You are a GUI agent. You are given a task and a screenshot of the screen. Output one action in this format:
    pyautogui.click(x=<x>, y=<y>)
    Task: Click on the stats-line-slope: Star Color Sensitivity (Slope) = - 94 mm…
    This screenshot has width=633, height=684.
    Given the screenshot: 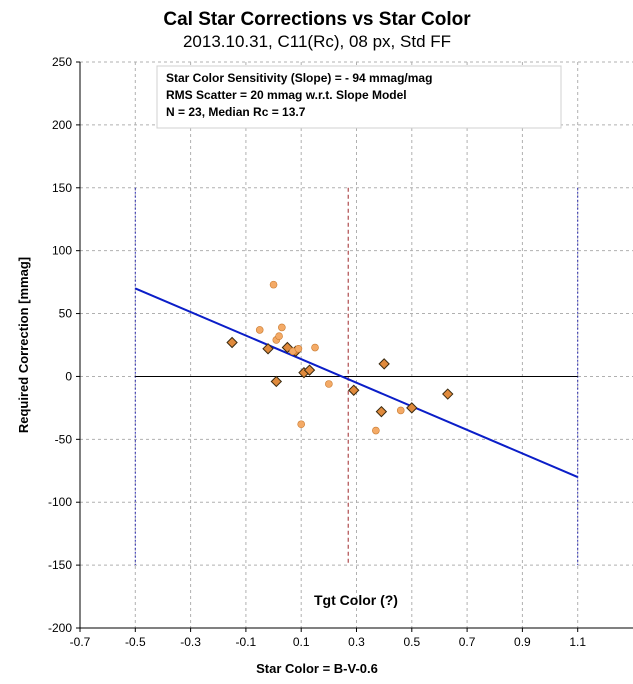 What is the action you would take?
    pyautogui.click(x=299, y=78)
    